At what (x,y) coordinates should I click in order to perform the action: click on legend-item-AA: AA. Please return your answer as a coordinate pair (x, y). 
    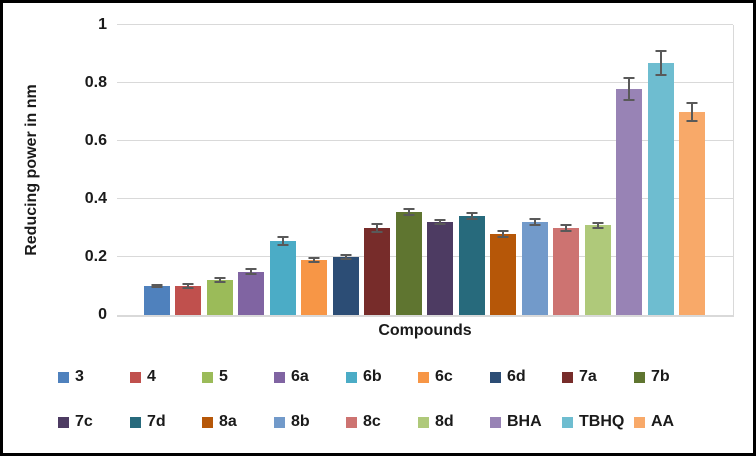
    Looking at the image, I should click on (670, 422).